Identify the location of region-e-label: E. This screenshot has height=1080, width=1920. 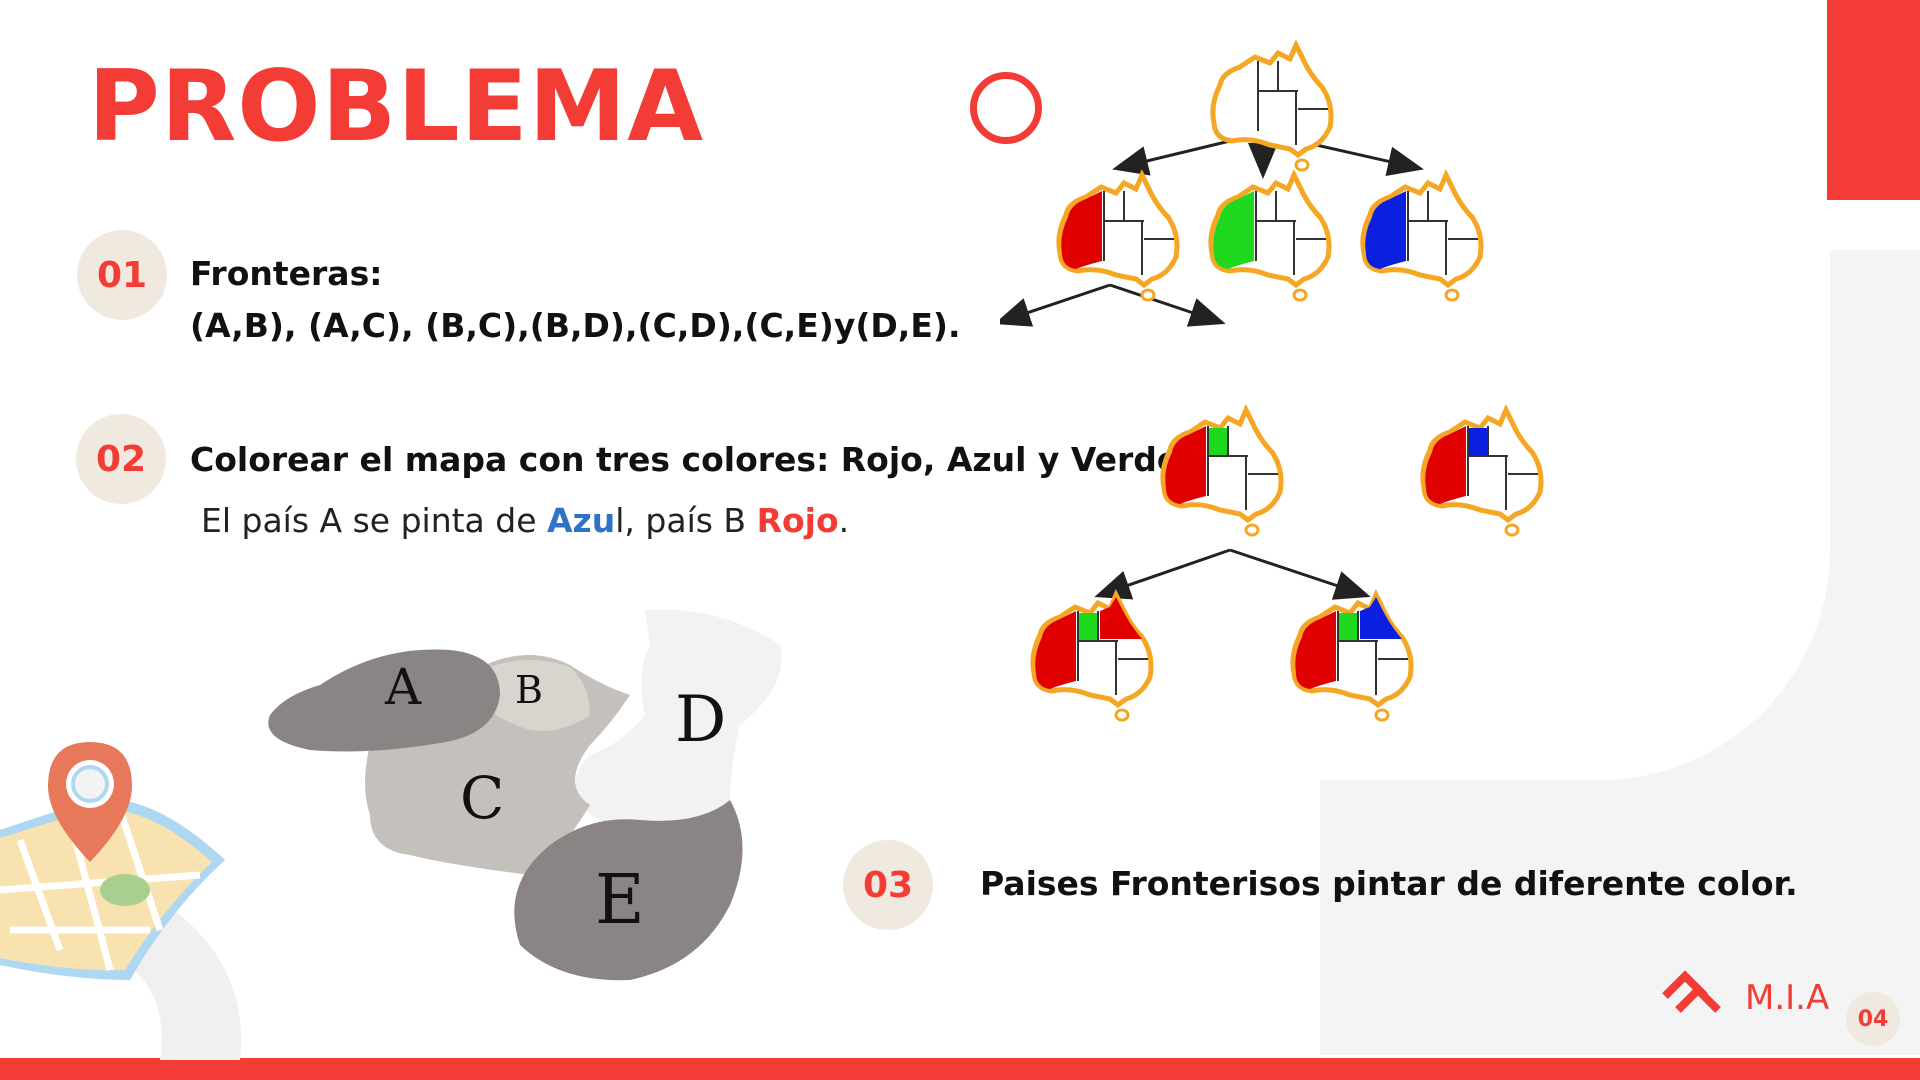
(620, 900).